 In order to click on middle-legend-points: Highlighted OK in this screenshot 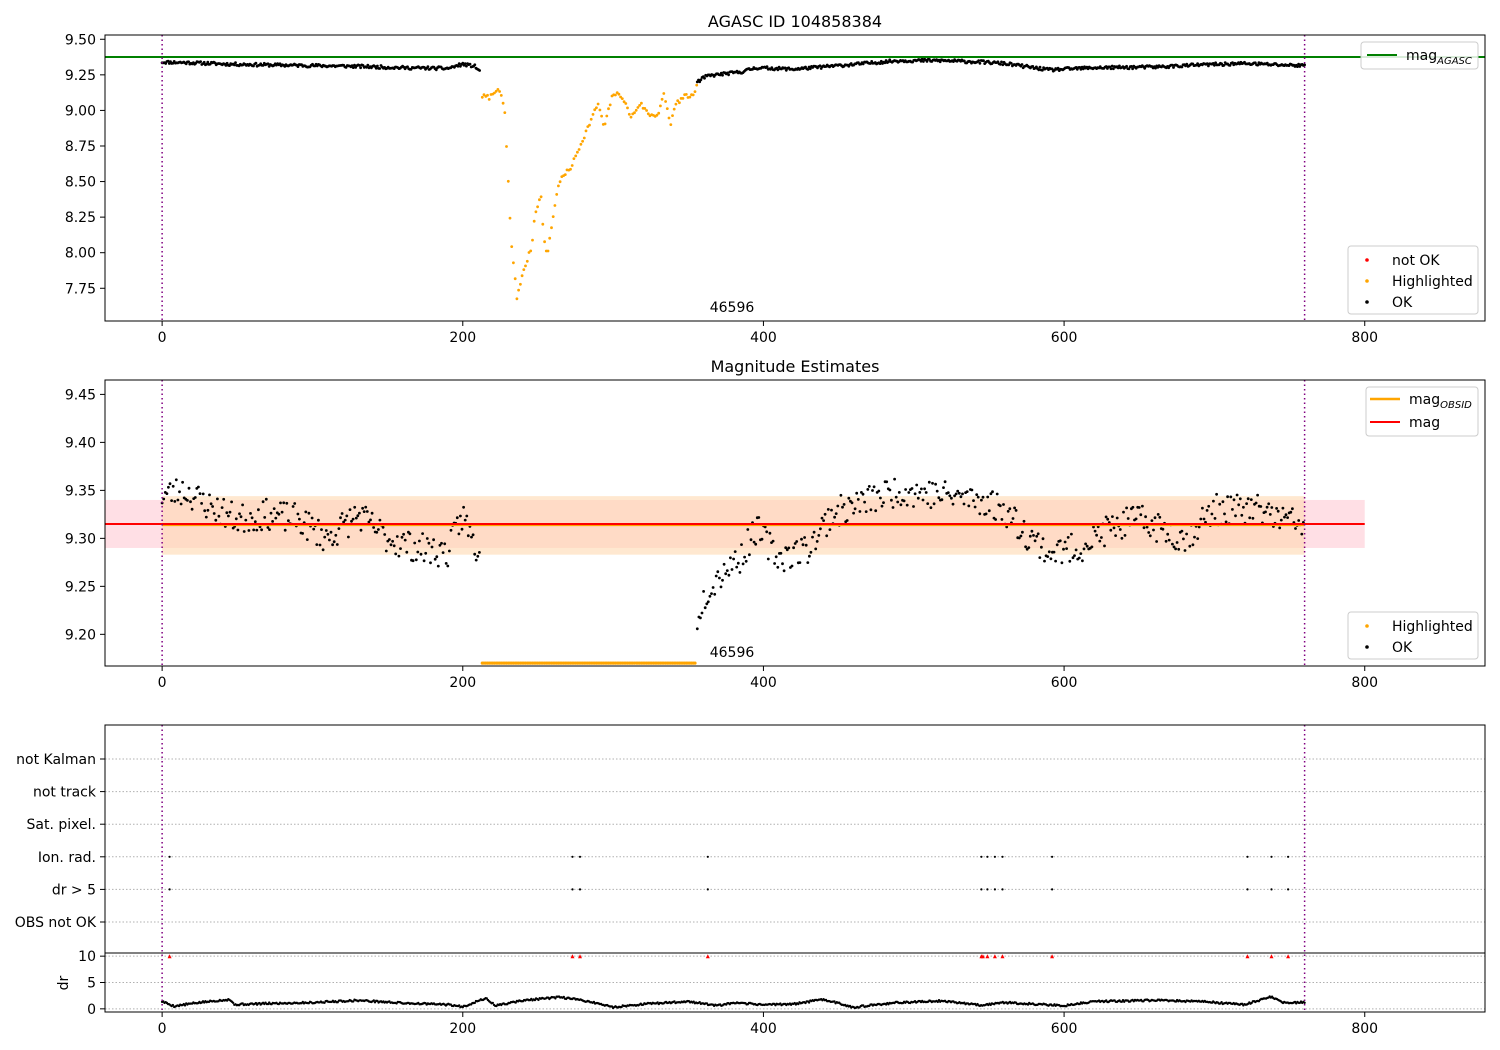, I will do `click(1413, 635)`.